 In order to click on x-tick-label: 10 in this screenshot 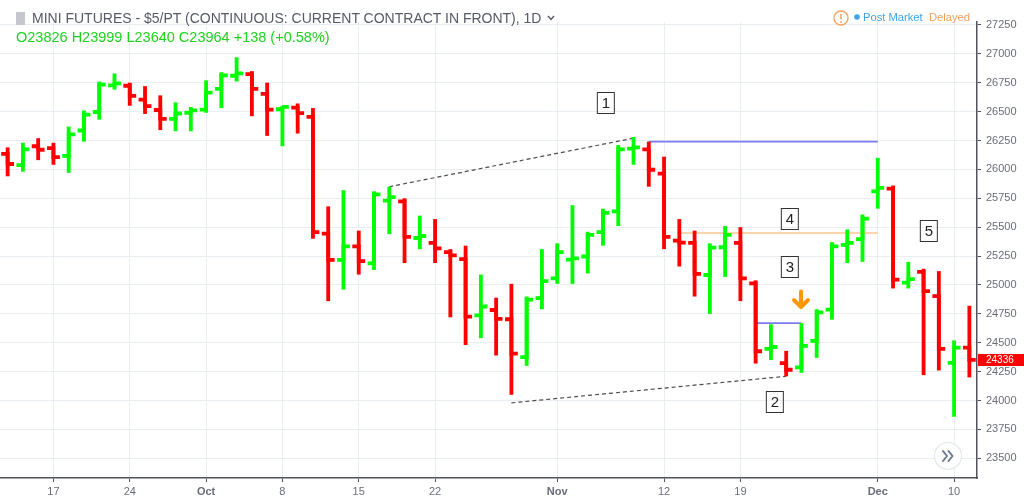, I will do `click(954, 490)`.